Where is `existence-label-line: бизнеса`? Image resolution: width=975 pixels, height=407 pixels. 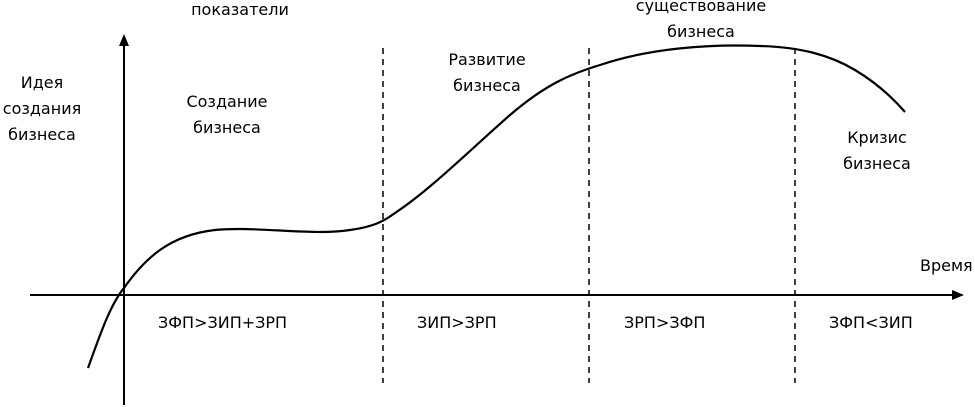
existence-label-line: бизнеса is located at coordinates (701, 31).